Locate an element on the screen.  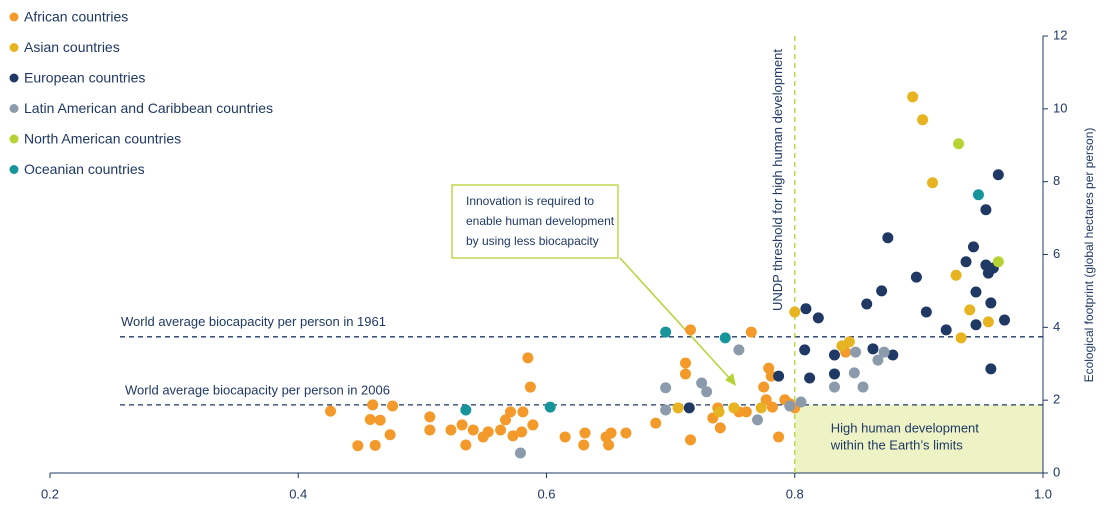
x-tick-label: 0.8 is located at coordinates (795, 493).